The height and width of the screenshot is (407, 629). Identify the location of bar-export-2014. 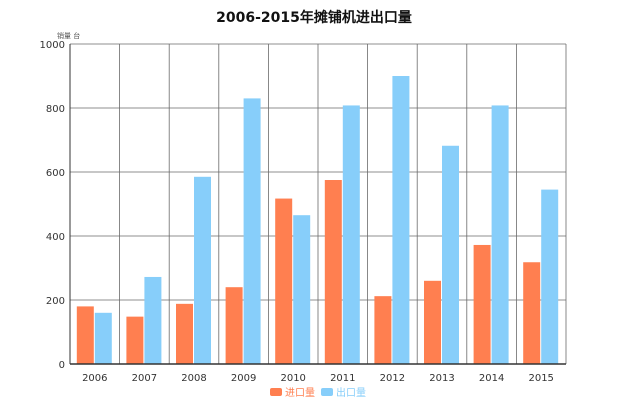
(500, 234).